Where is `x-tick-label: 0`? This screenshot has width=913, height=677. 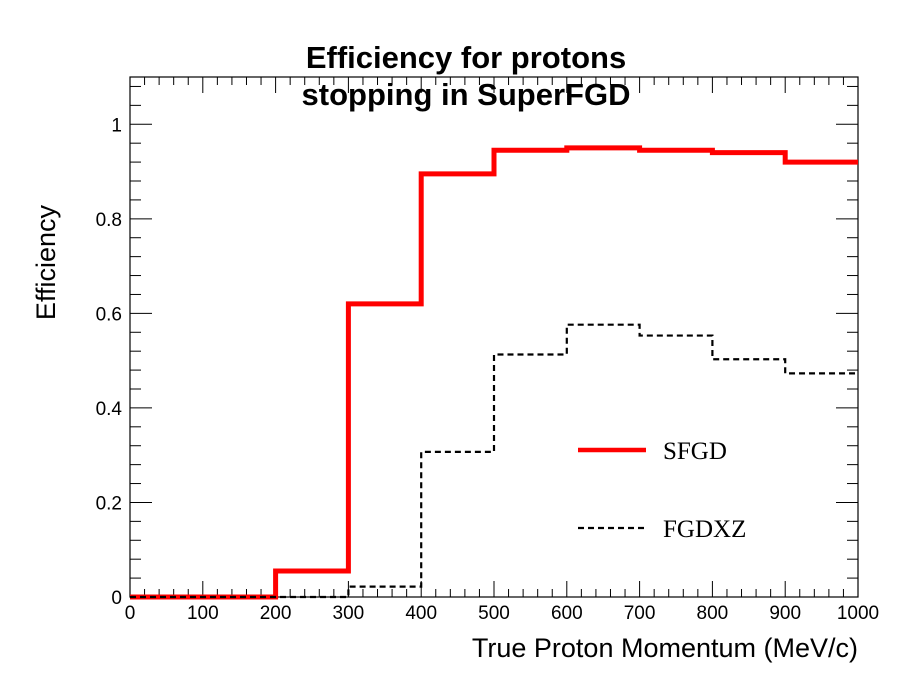 x-tick-label: 0 is located at coordinates (130, 613).